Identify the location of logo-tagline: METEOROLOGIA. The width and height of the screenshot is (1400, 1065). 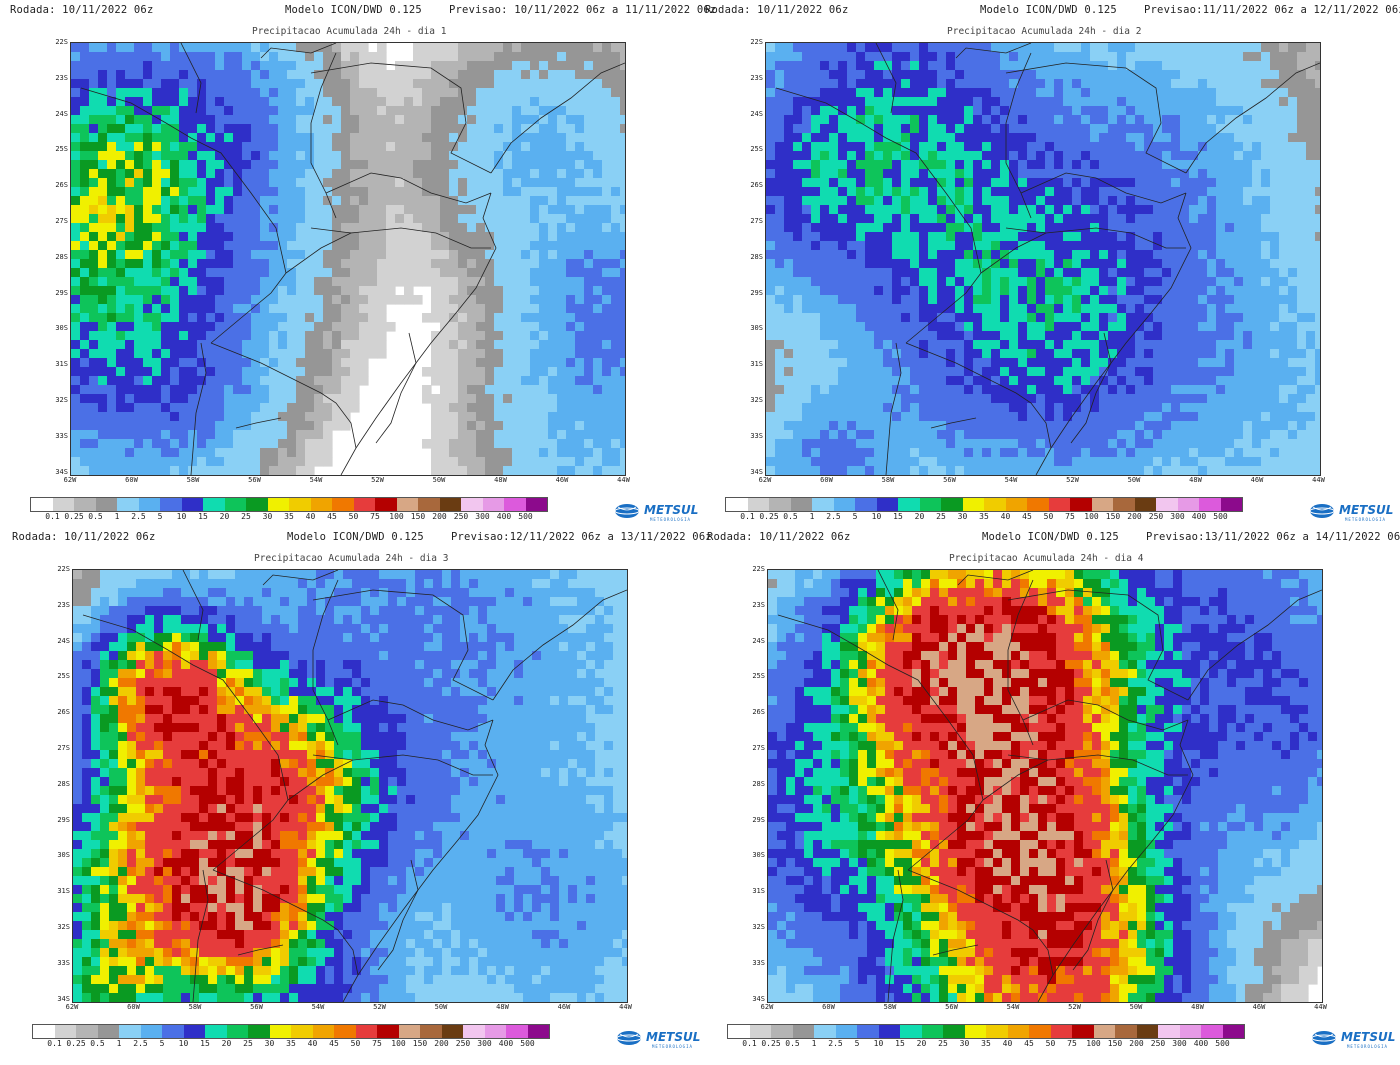
(670, 519).